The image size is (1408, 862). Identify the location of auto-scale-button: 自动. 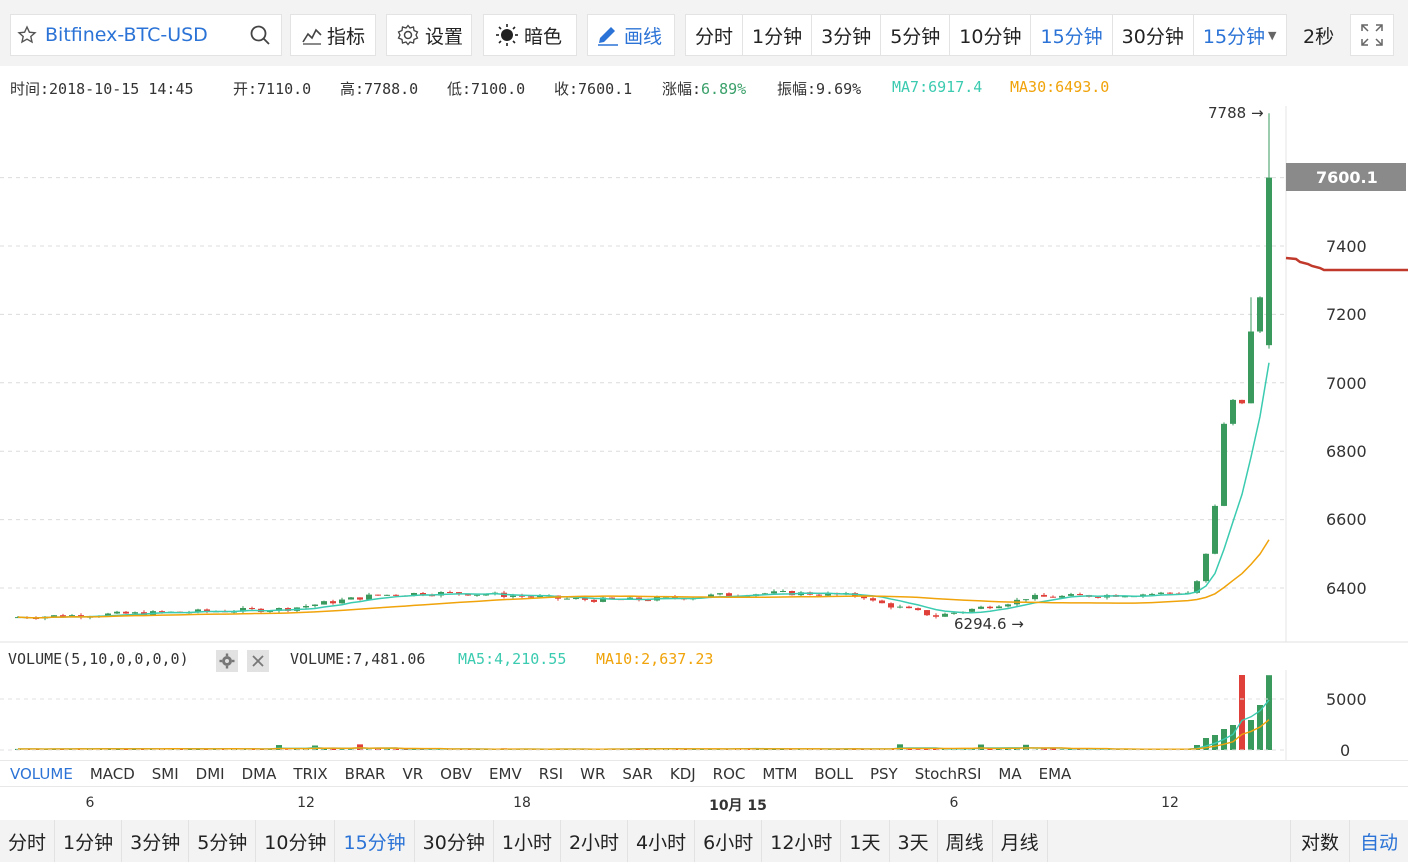
(1378, 841).